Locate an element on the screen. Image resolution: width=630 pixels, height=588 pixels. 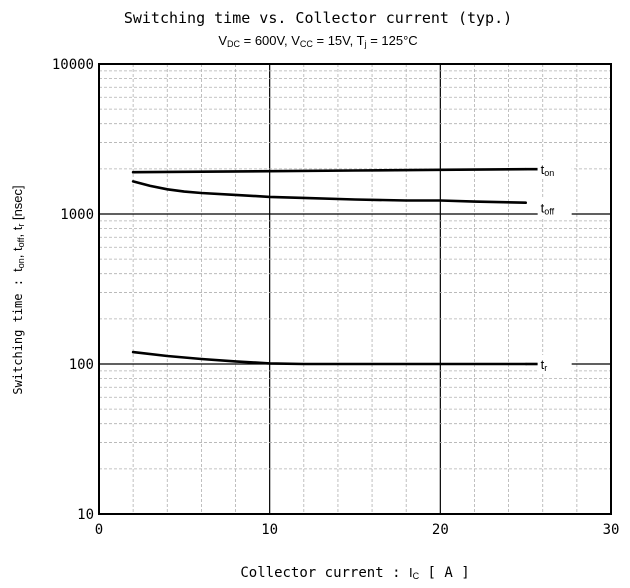
y-tick-label: 10 is located at coordinates (85, 515).